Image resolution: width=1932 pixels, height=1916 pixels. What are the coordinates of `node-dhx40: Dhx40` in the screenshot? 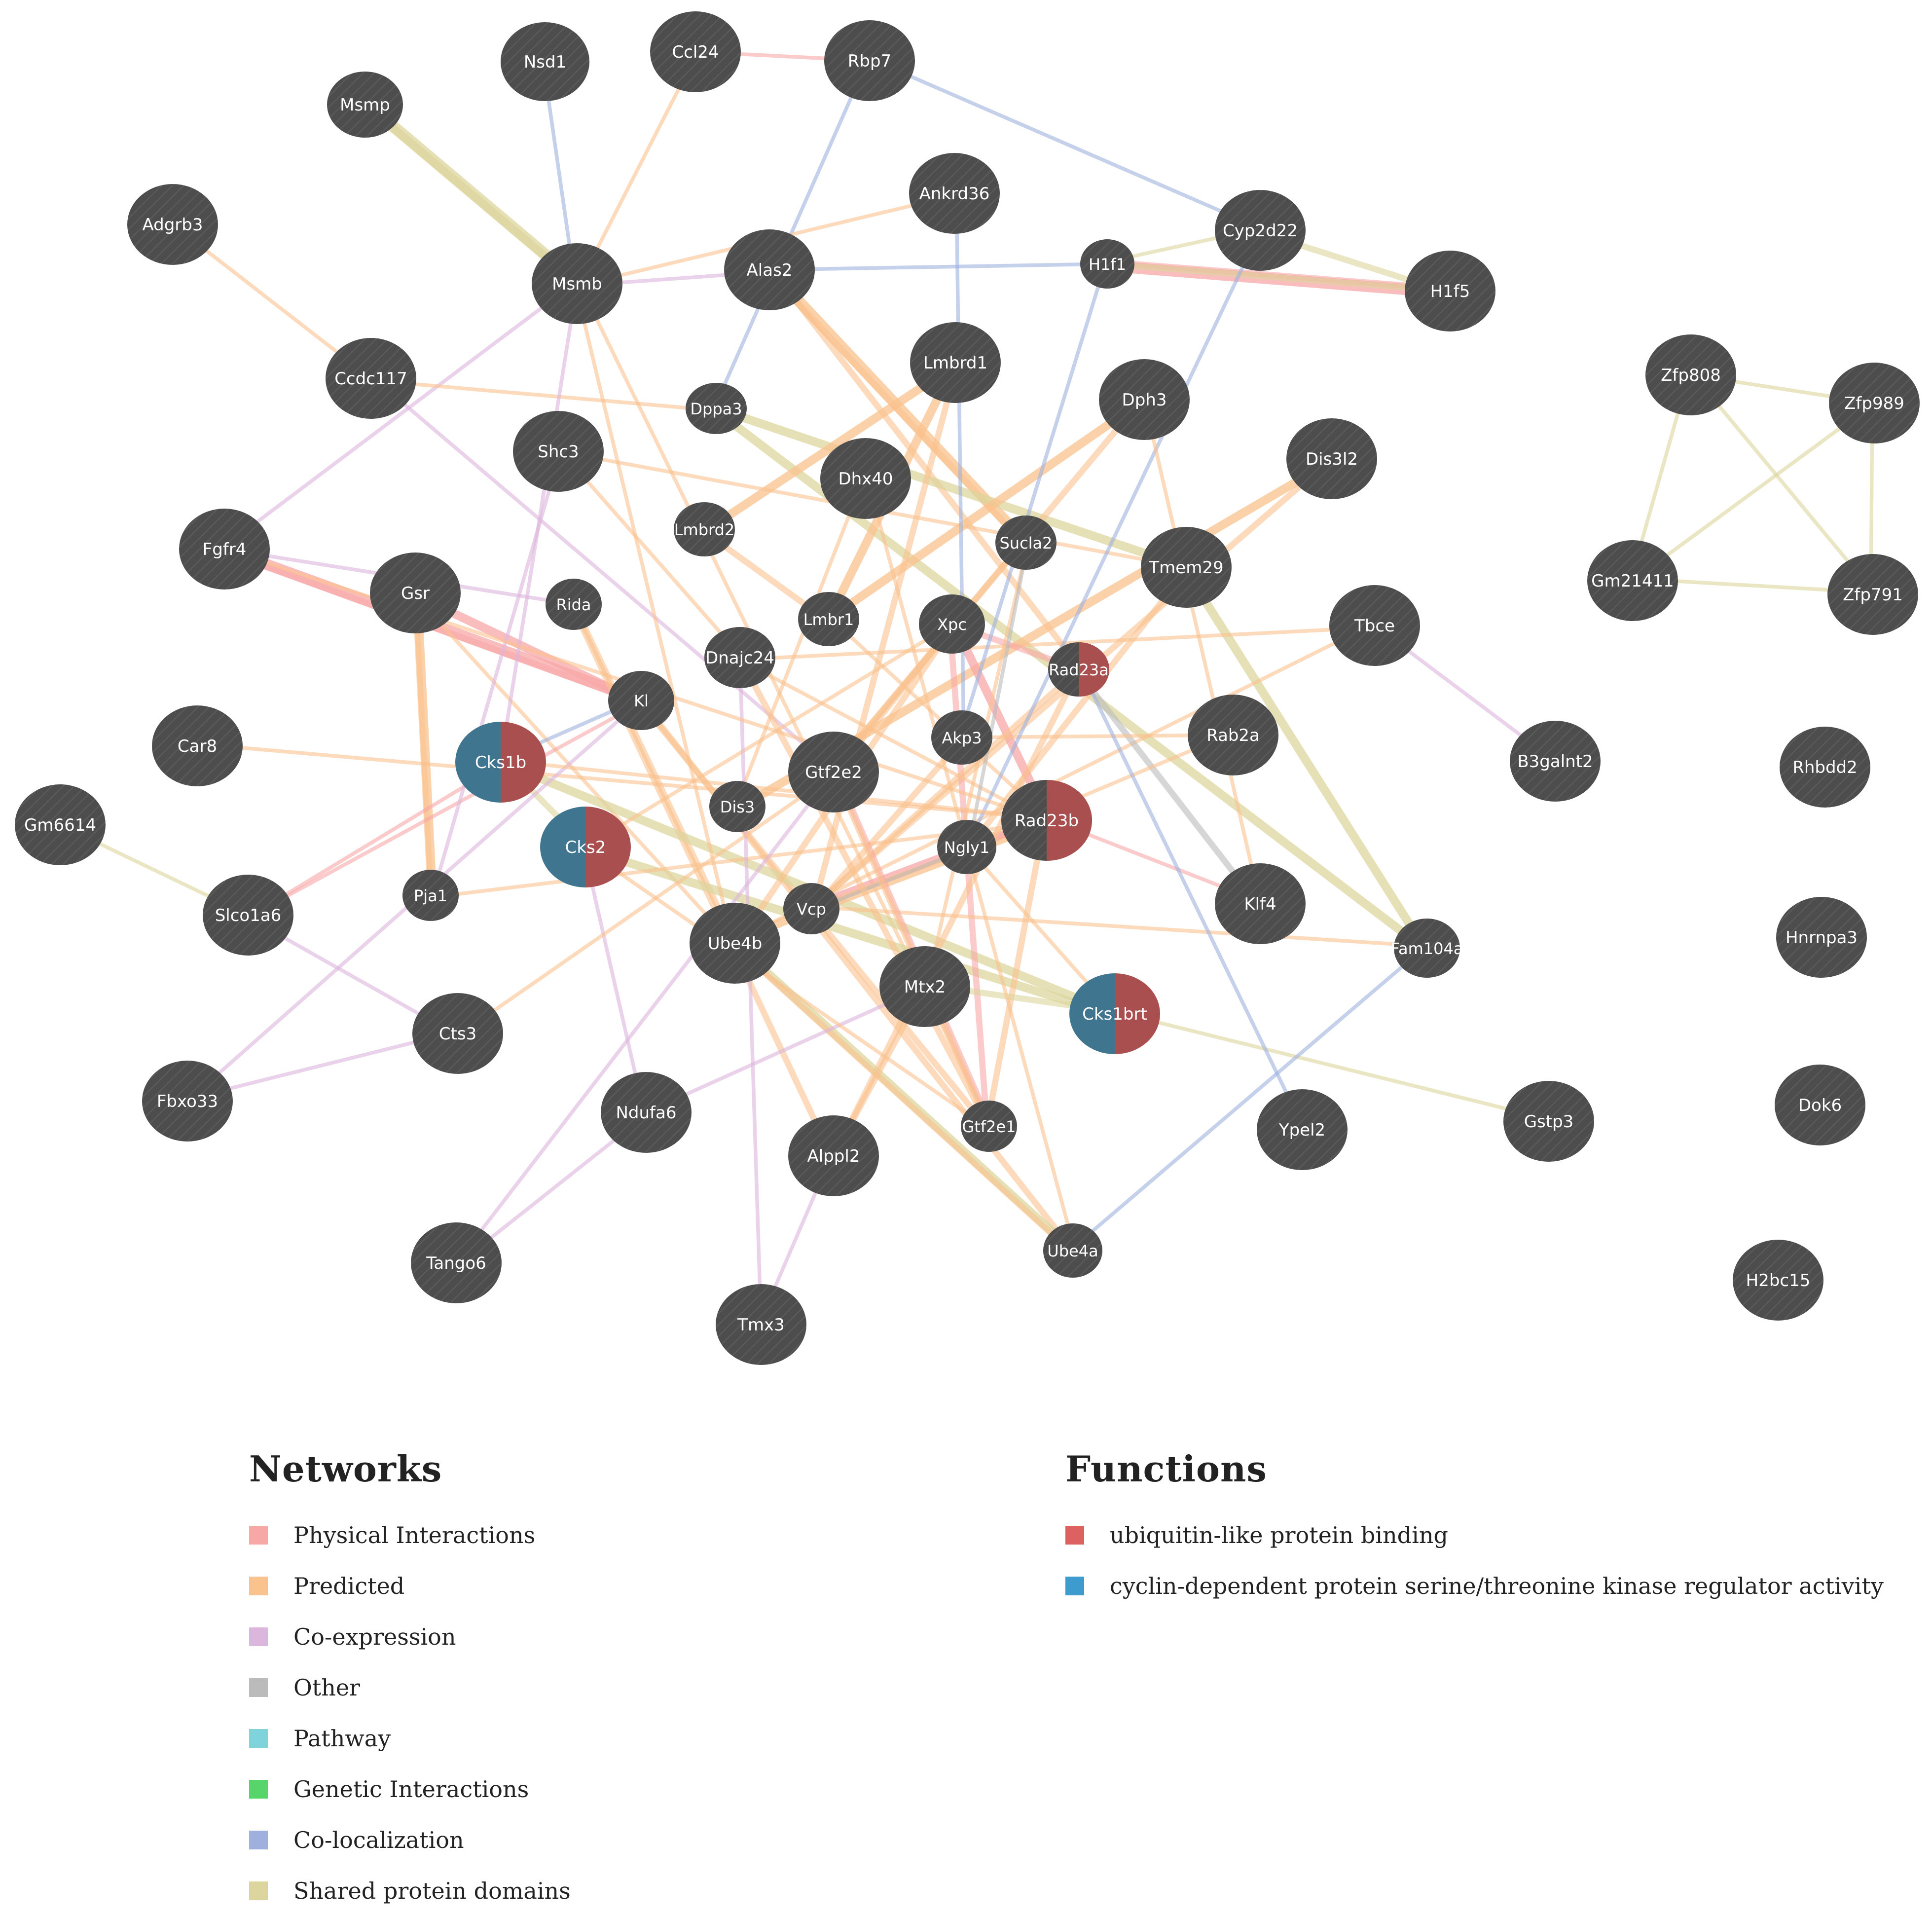 It's located at (866, 478).